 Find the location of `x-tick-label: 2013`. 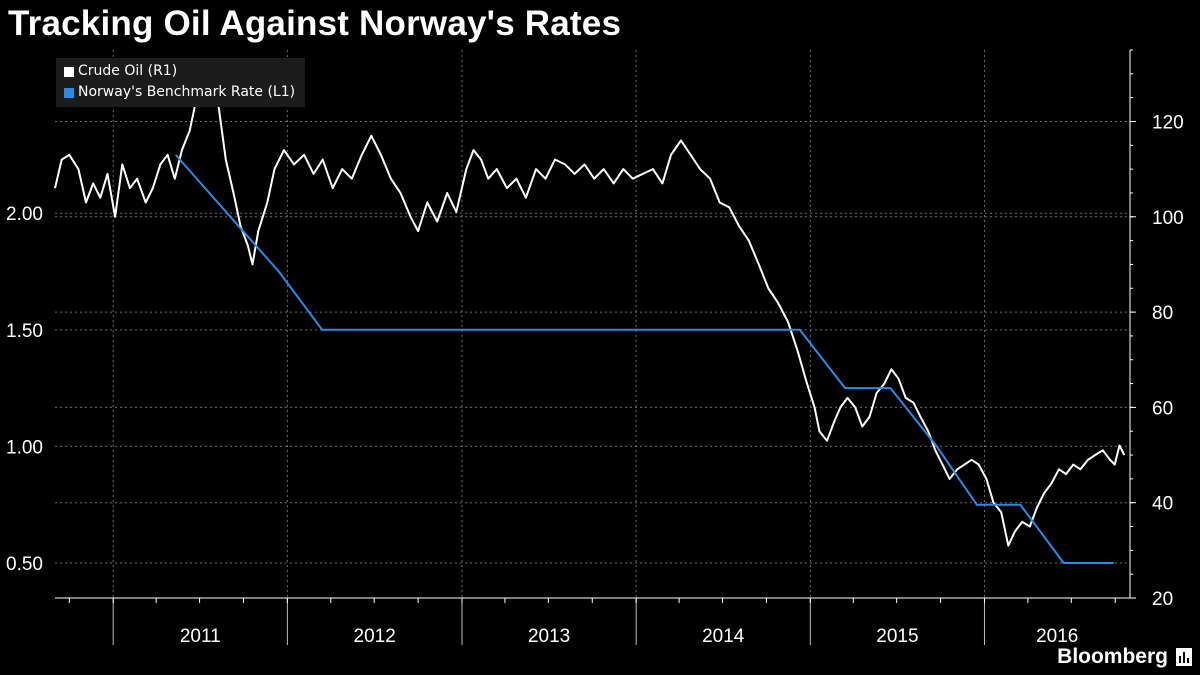

x-tick-label: 2013 is located at coordinates (549, 636).